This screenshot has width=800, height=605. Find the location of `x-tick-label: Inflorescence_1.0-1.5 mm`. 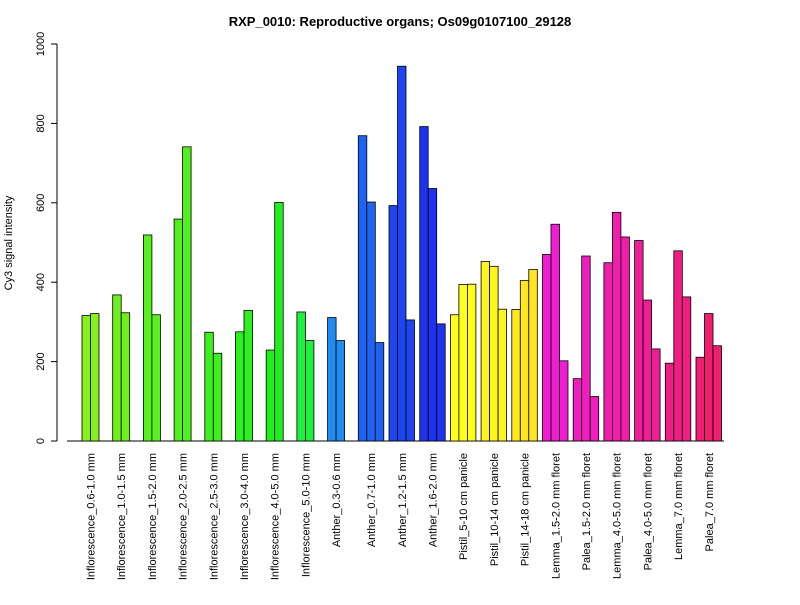

x-tick-label: Inflorescence_1.0-1.5 mm is located at coordinates (122, 516).